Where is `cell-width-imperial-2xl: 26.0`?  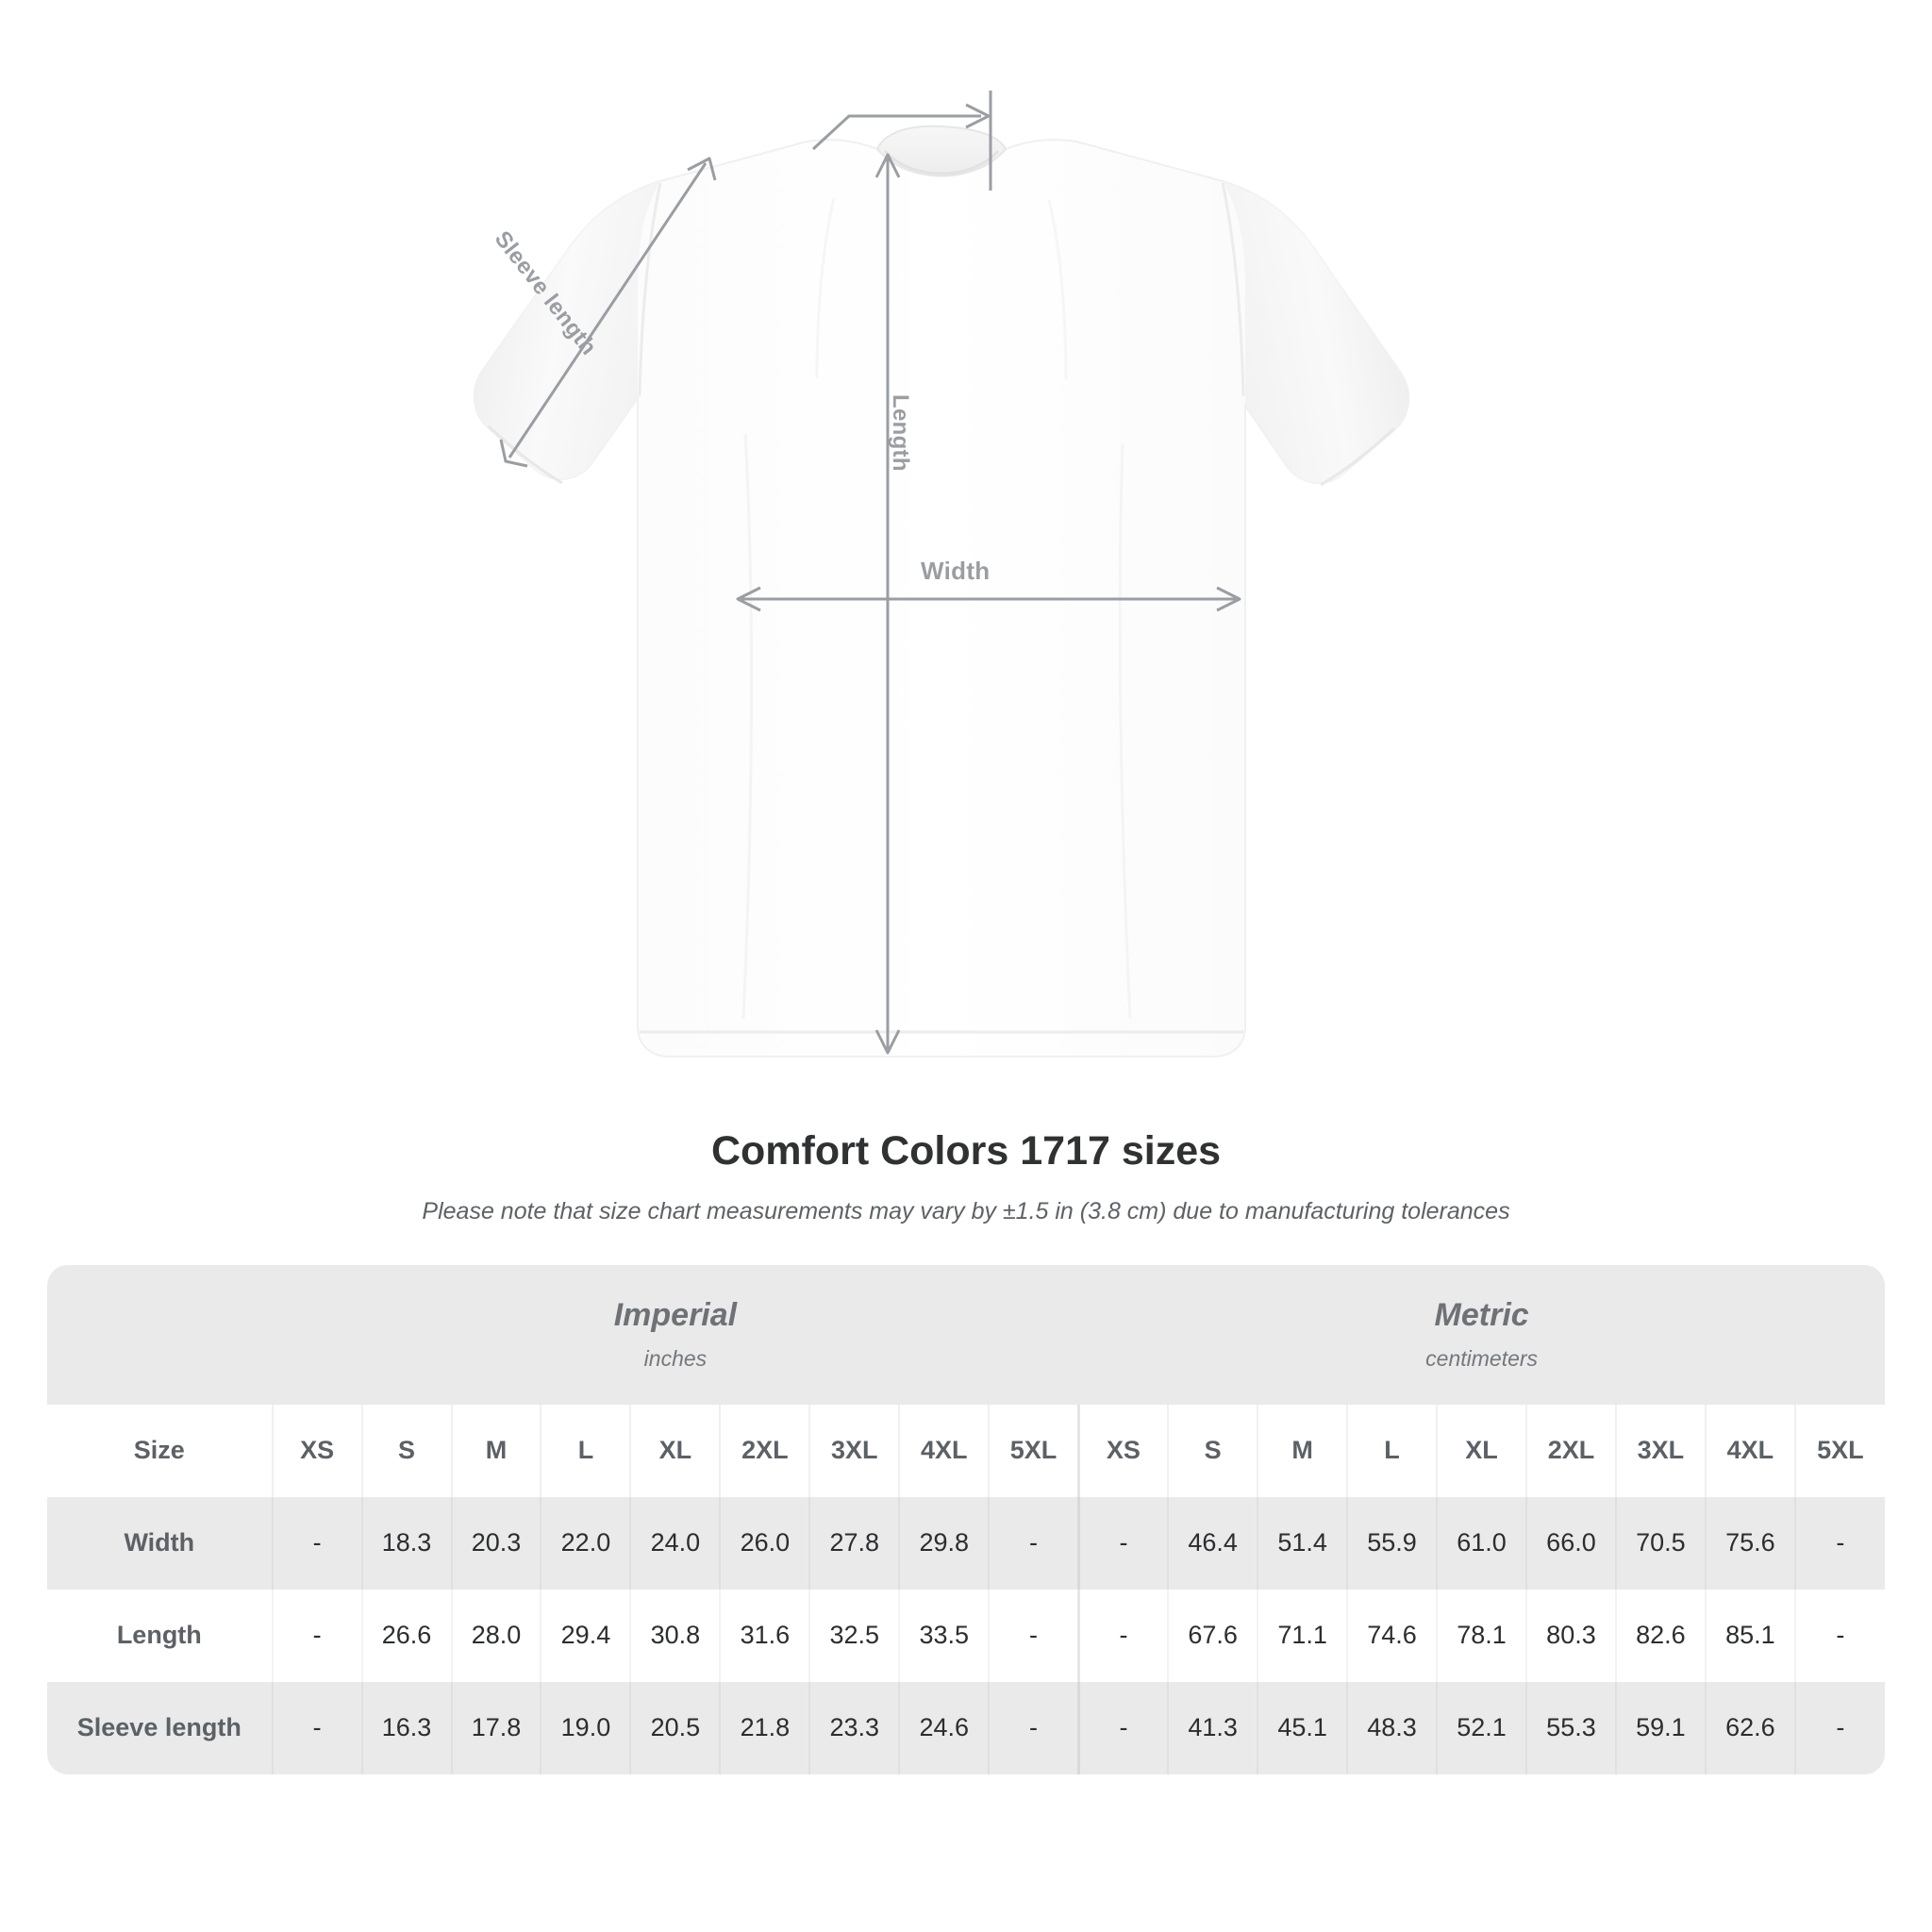
cell-width-imperial-2xl: 26.0 is located at coordinates (764, 1543).